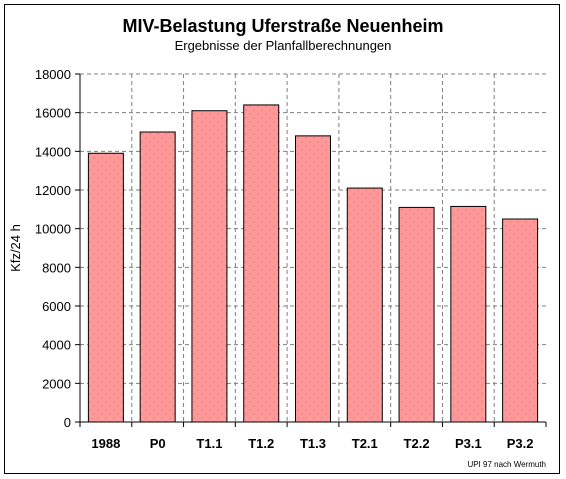 The image size is (566, 479). I want to click on x-tick-label: P0, so click(158, 443).